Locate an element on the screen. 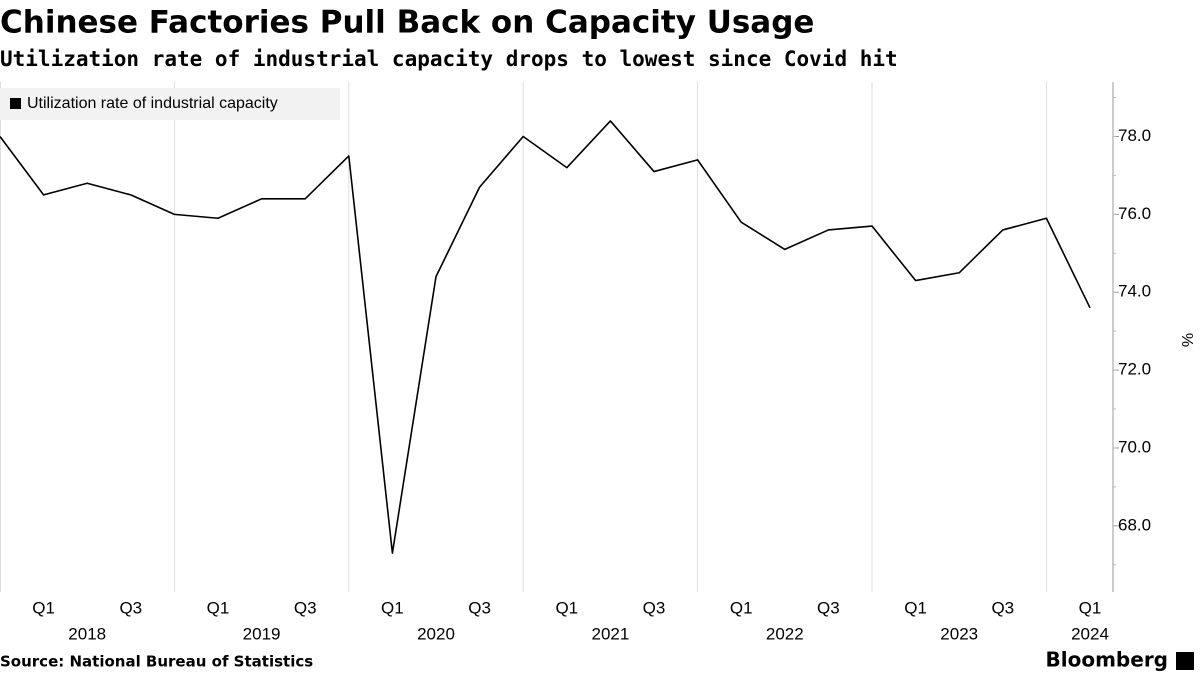 This screenshot has width=1200, height=675. x-year-label: 2019 is located at coordinates (262, 633).